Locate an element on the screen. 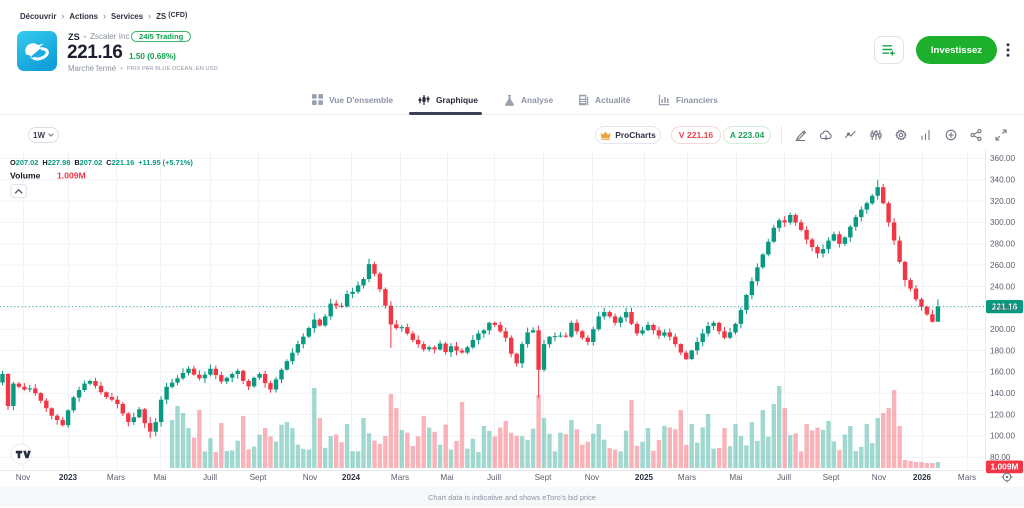 This screenshot has height=508, width=1024. svg-text: 260.00 is located at coordinates (1002, 265).